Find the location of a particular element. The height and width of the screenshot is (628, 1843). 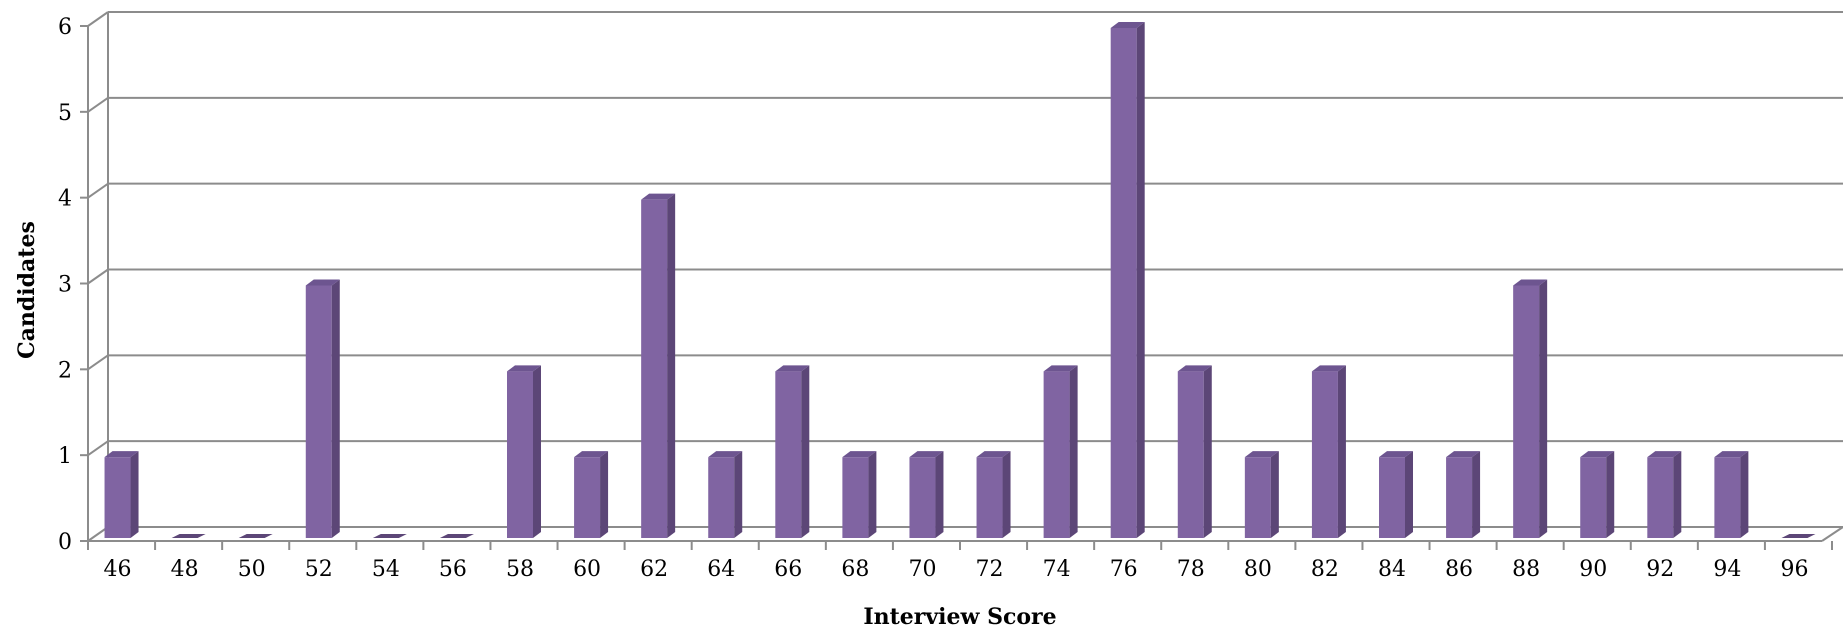

y-tick-label: 2 is located at coordinates (65, 370).